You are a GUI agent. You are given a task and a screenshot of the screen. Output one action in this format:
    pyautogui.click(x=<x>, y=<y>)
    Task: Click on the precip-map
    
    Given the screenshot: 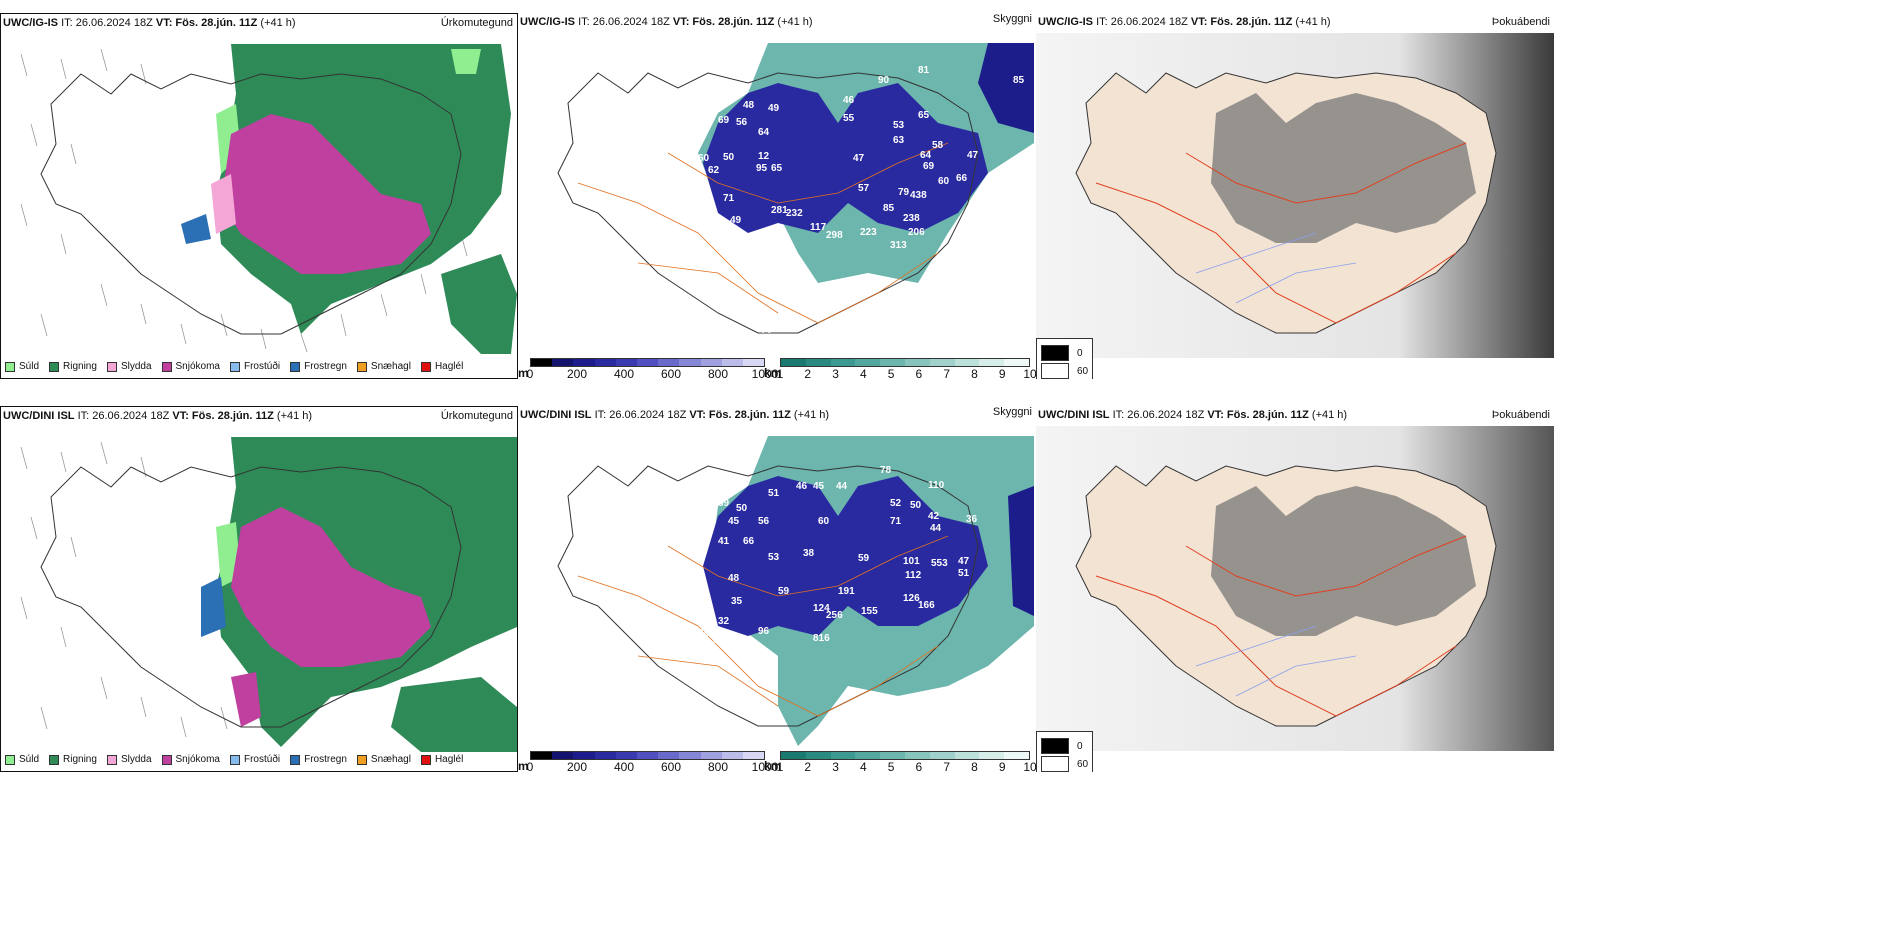 What is the action you would take?
    pyautogui.click(x=268, y=594)
    